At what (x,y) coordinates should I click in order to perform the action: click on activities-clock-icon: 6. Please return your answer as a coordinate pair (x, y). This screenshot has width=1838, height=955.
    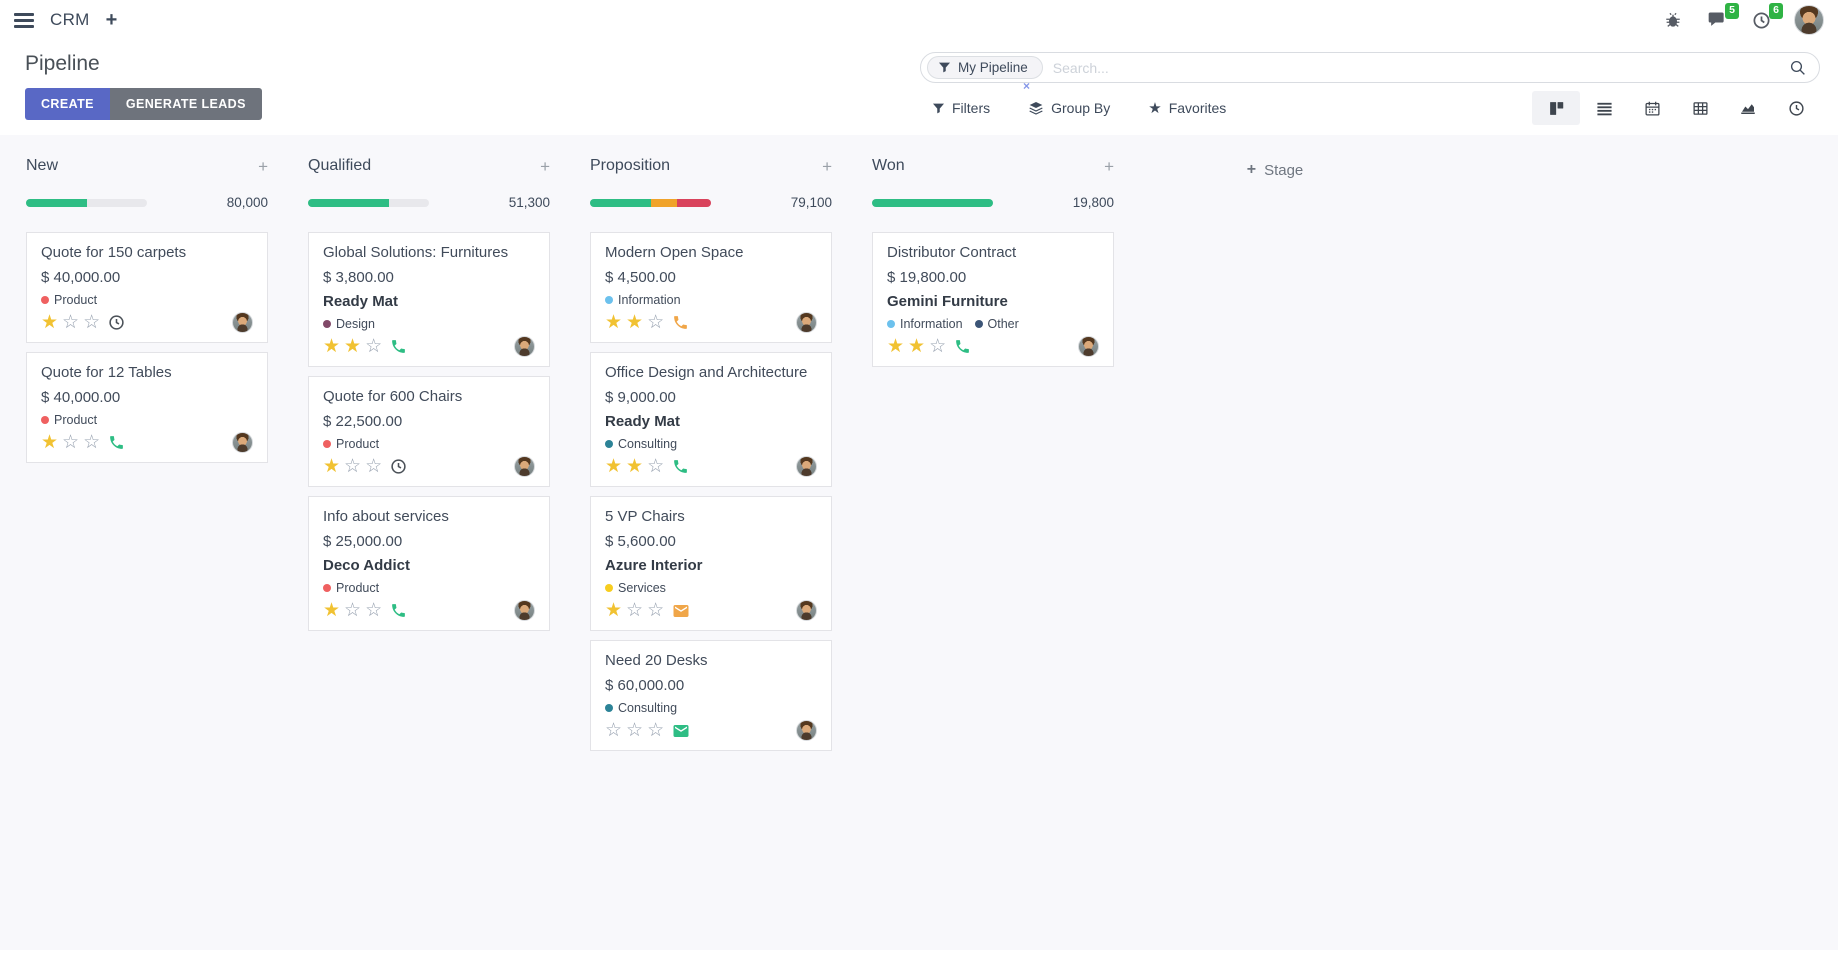
    Looking at the image, I should click on (1766, 17).